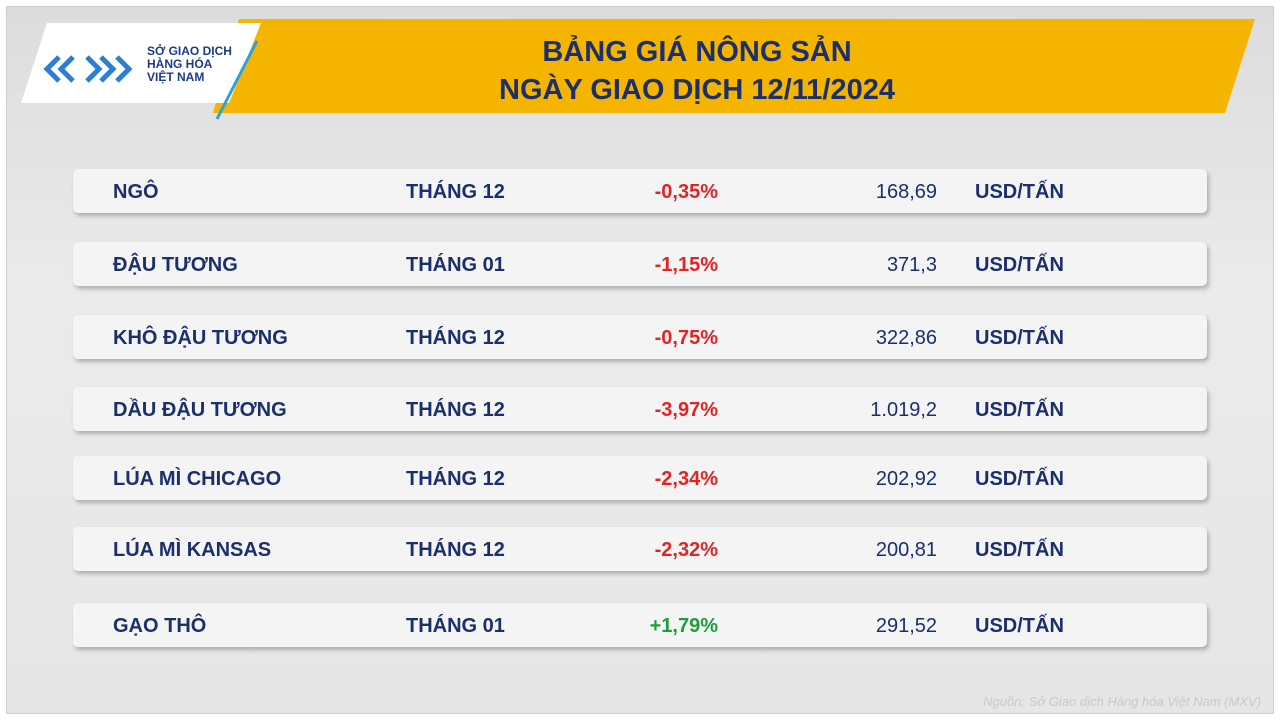 This screenshot has width=1280, height=726. What do you see at coordinates (697, 90) in the screenshot?
I see `title-line: NGÀY GIAO DỊCH 12/11/2024` at bounding box center [697, 90].